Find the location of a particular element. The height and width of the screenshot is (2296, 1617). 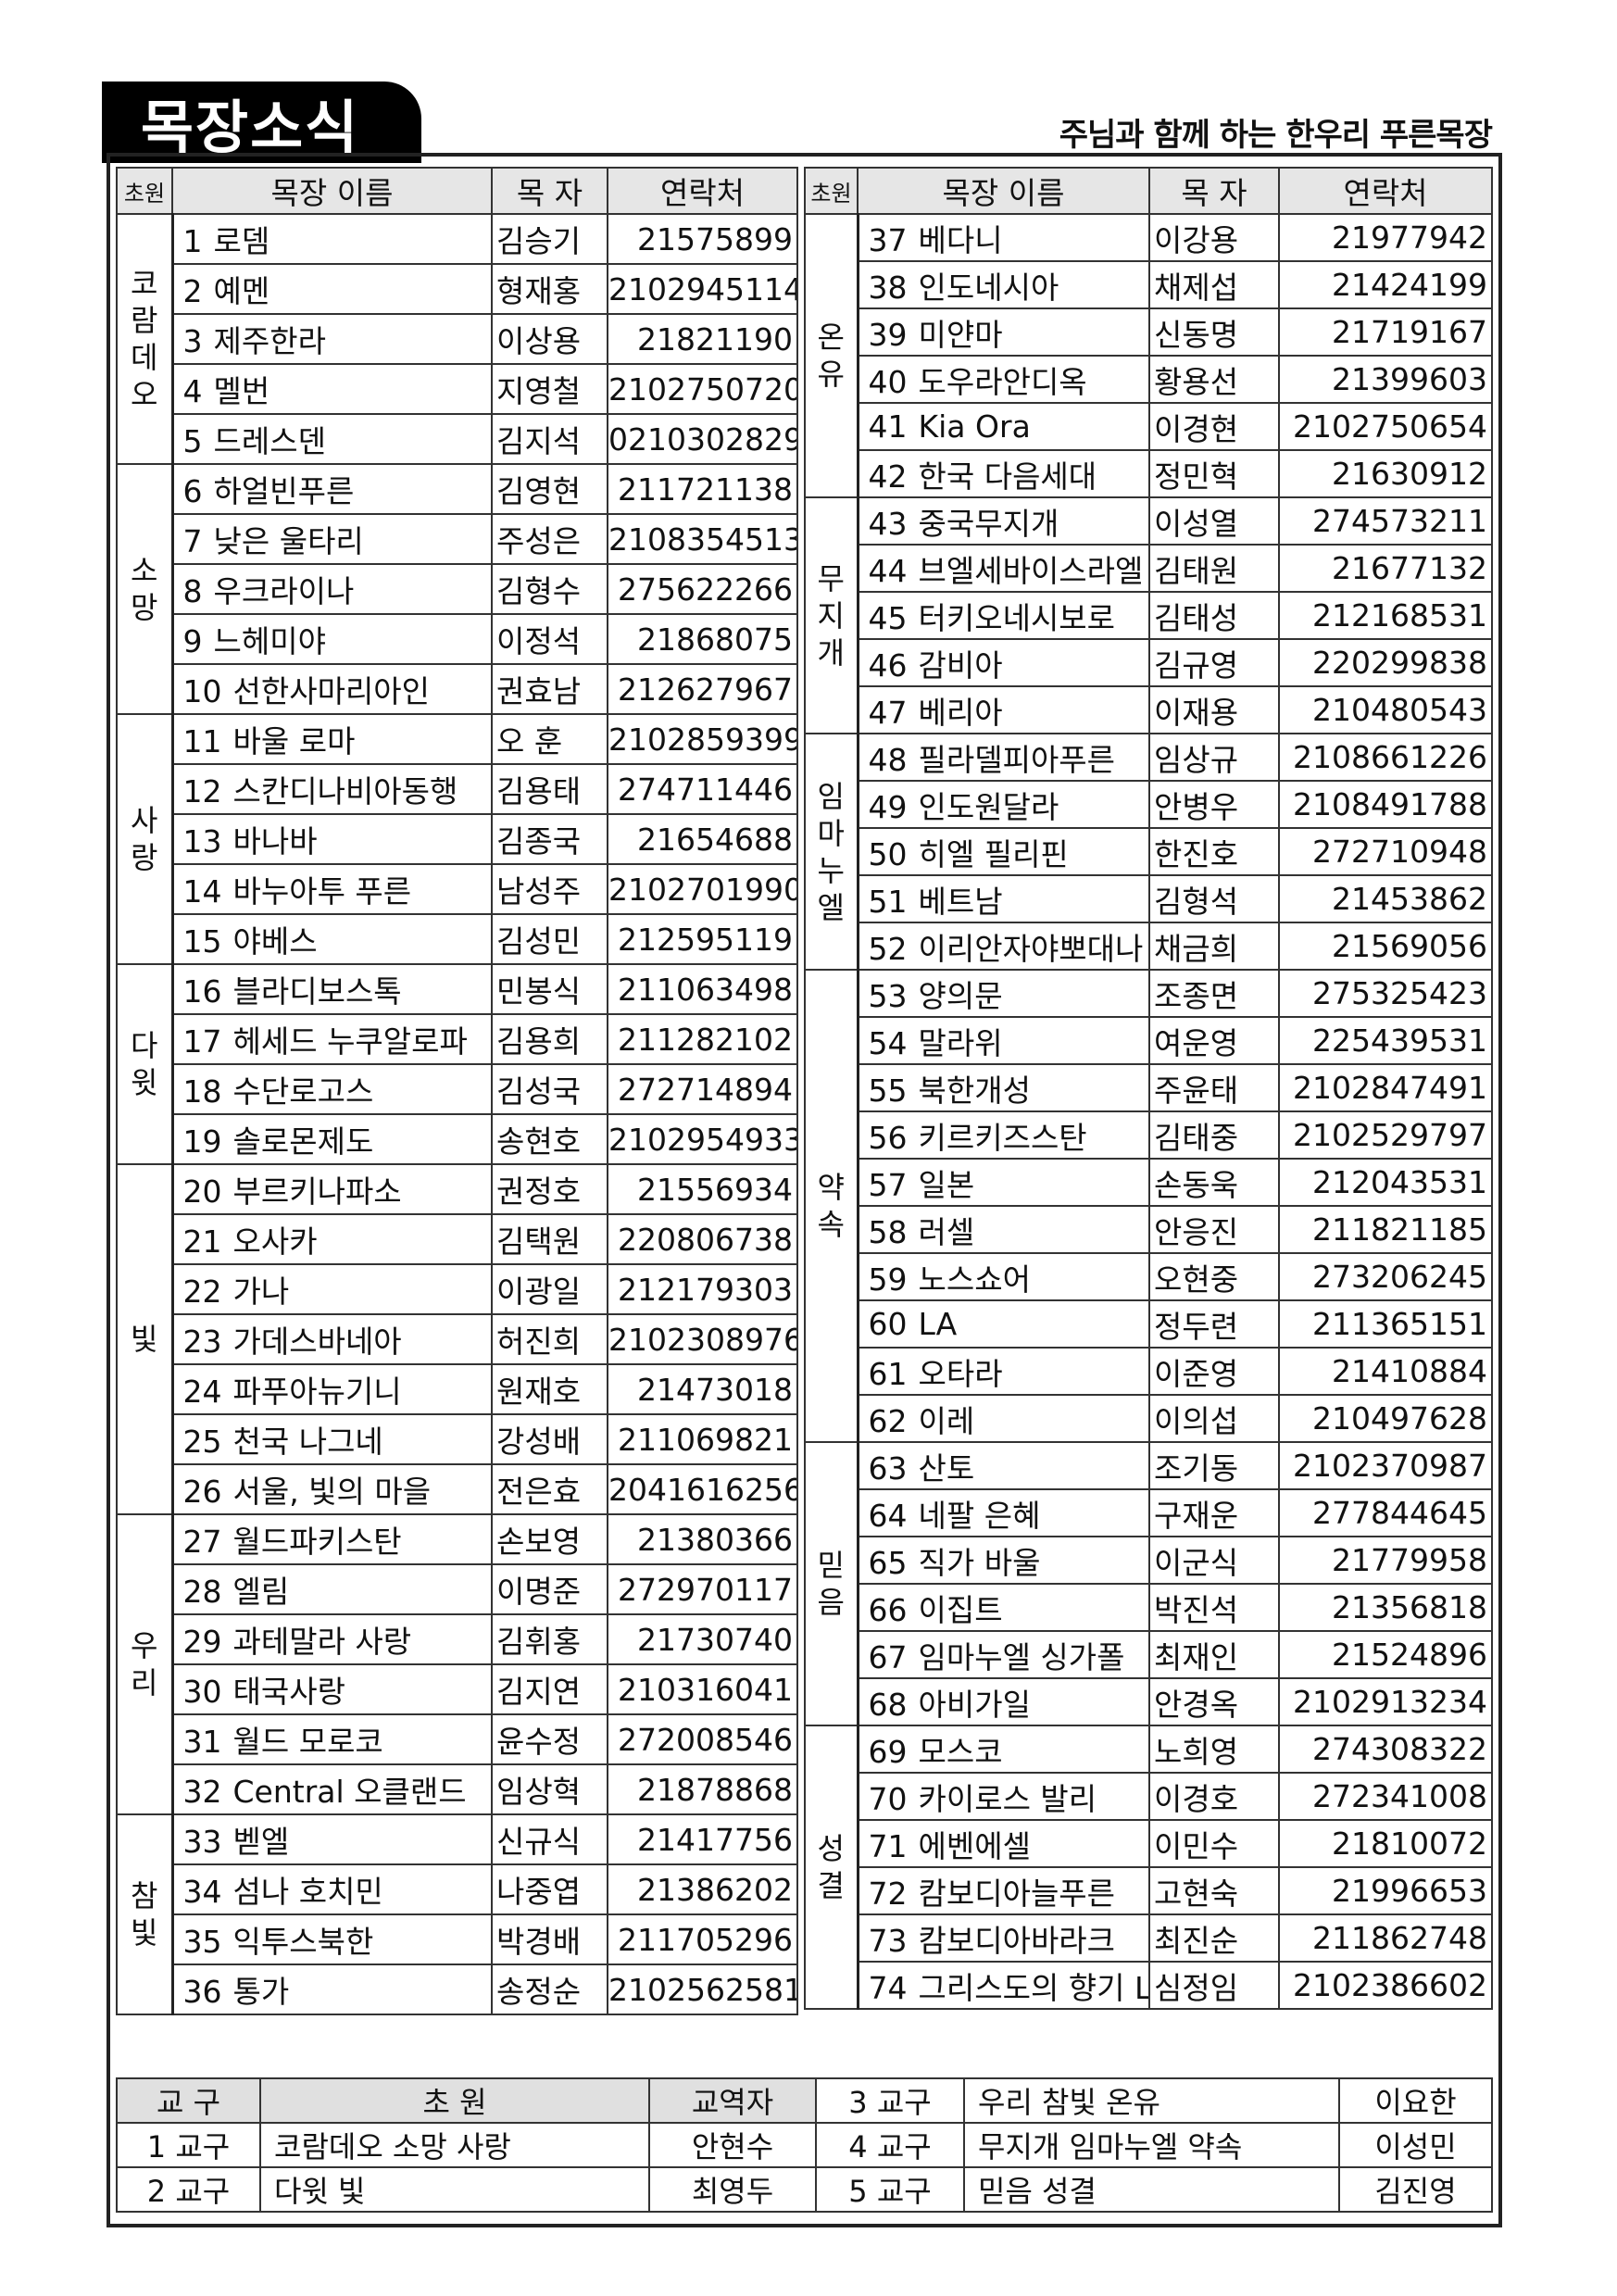

table-row: 74 그리스도의 향기 Lexall심정임2102386602 is located at coordinates (1149, 1985).